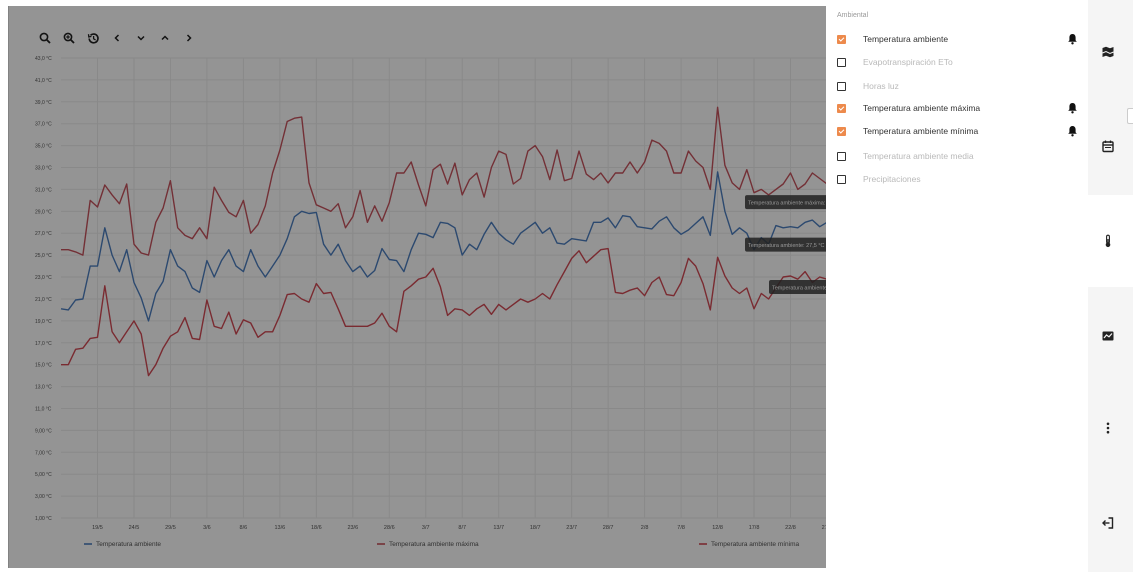 The width and height of the screenshot is (1133, 572). Describe the element at coordinates (45, 38) in the screenshot. I see `zoom-out-icon` at that location.